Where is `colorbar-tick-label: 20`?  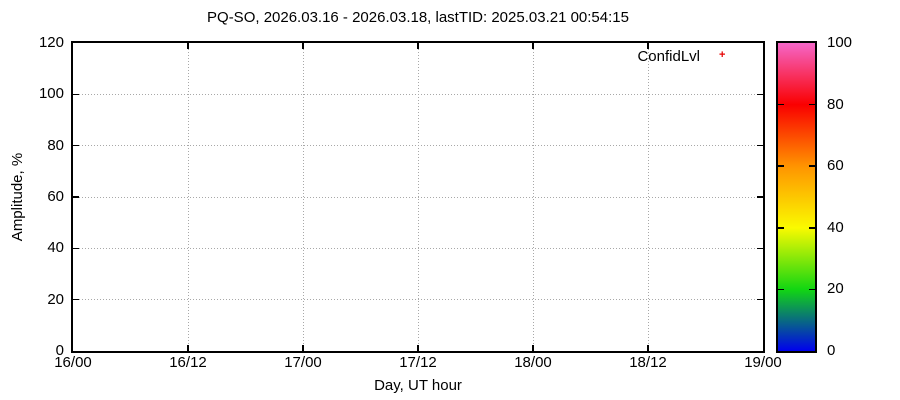
colorbar-tick-label: 20 is located at coordinates (835, 289).